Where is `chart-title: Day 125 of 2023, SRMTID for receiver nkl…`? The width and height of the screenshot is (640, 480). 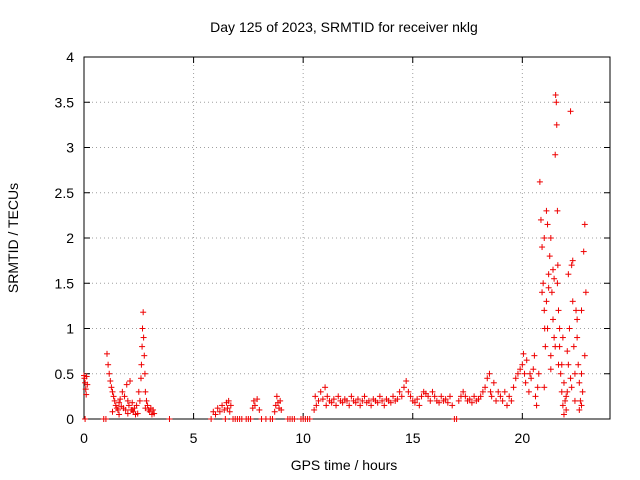 chart-title: Day 125 of 2023, SRMTID for receiver nkl… is located at coordinates (344, 27).